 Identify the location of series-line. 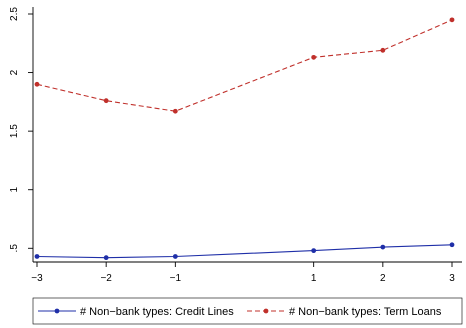
(244, 251).